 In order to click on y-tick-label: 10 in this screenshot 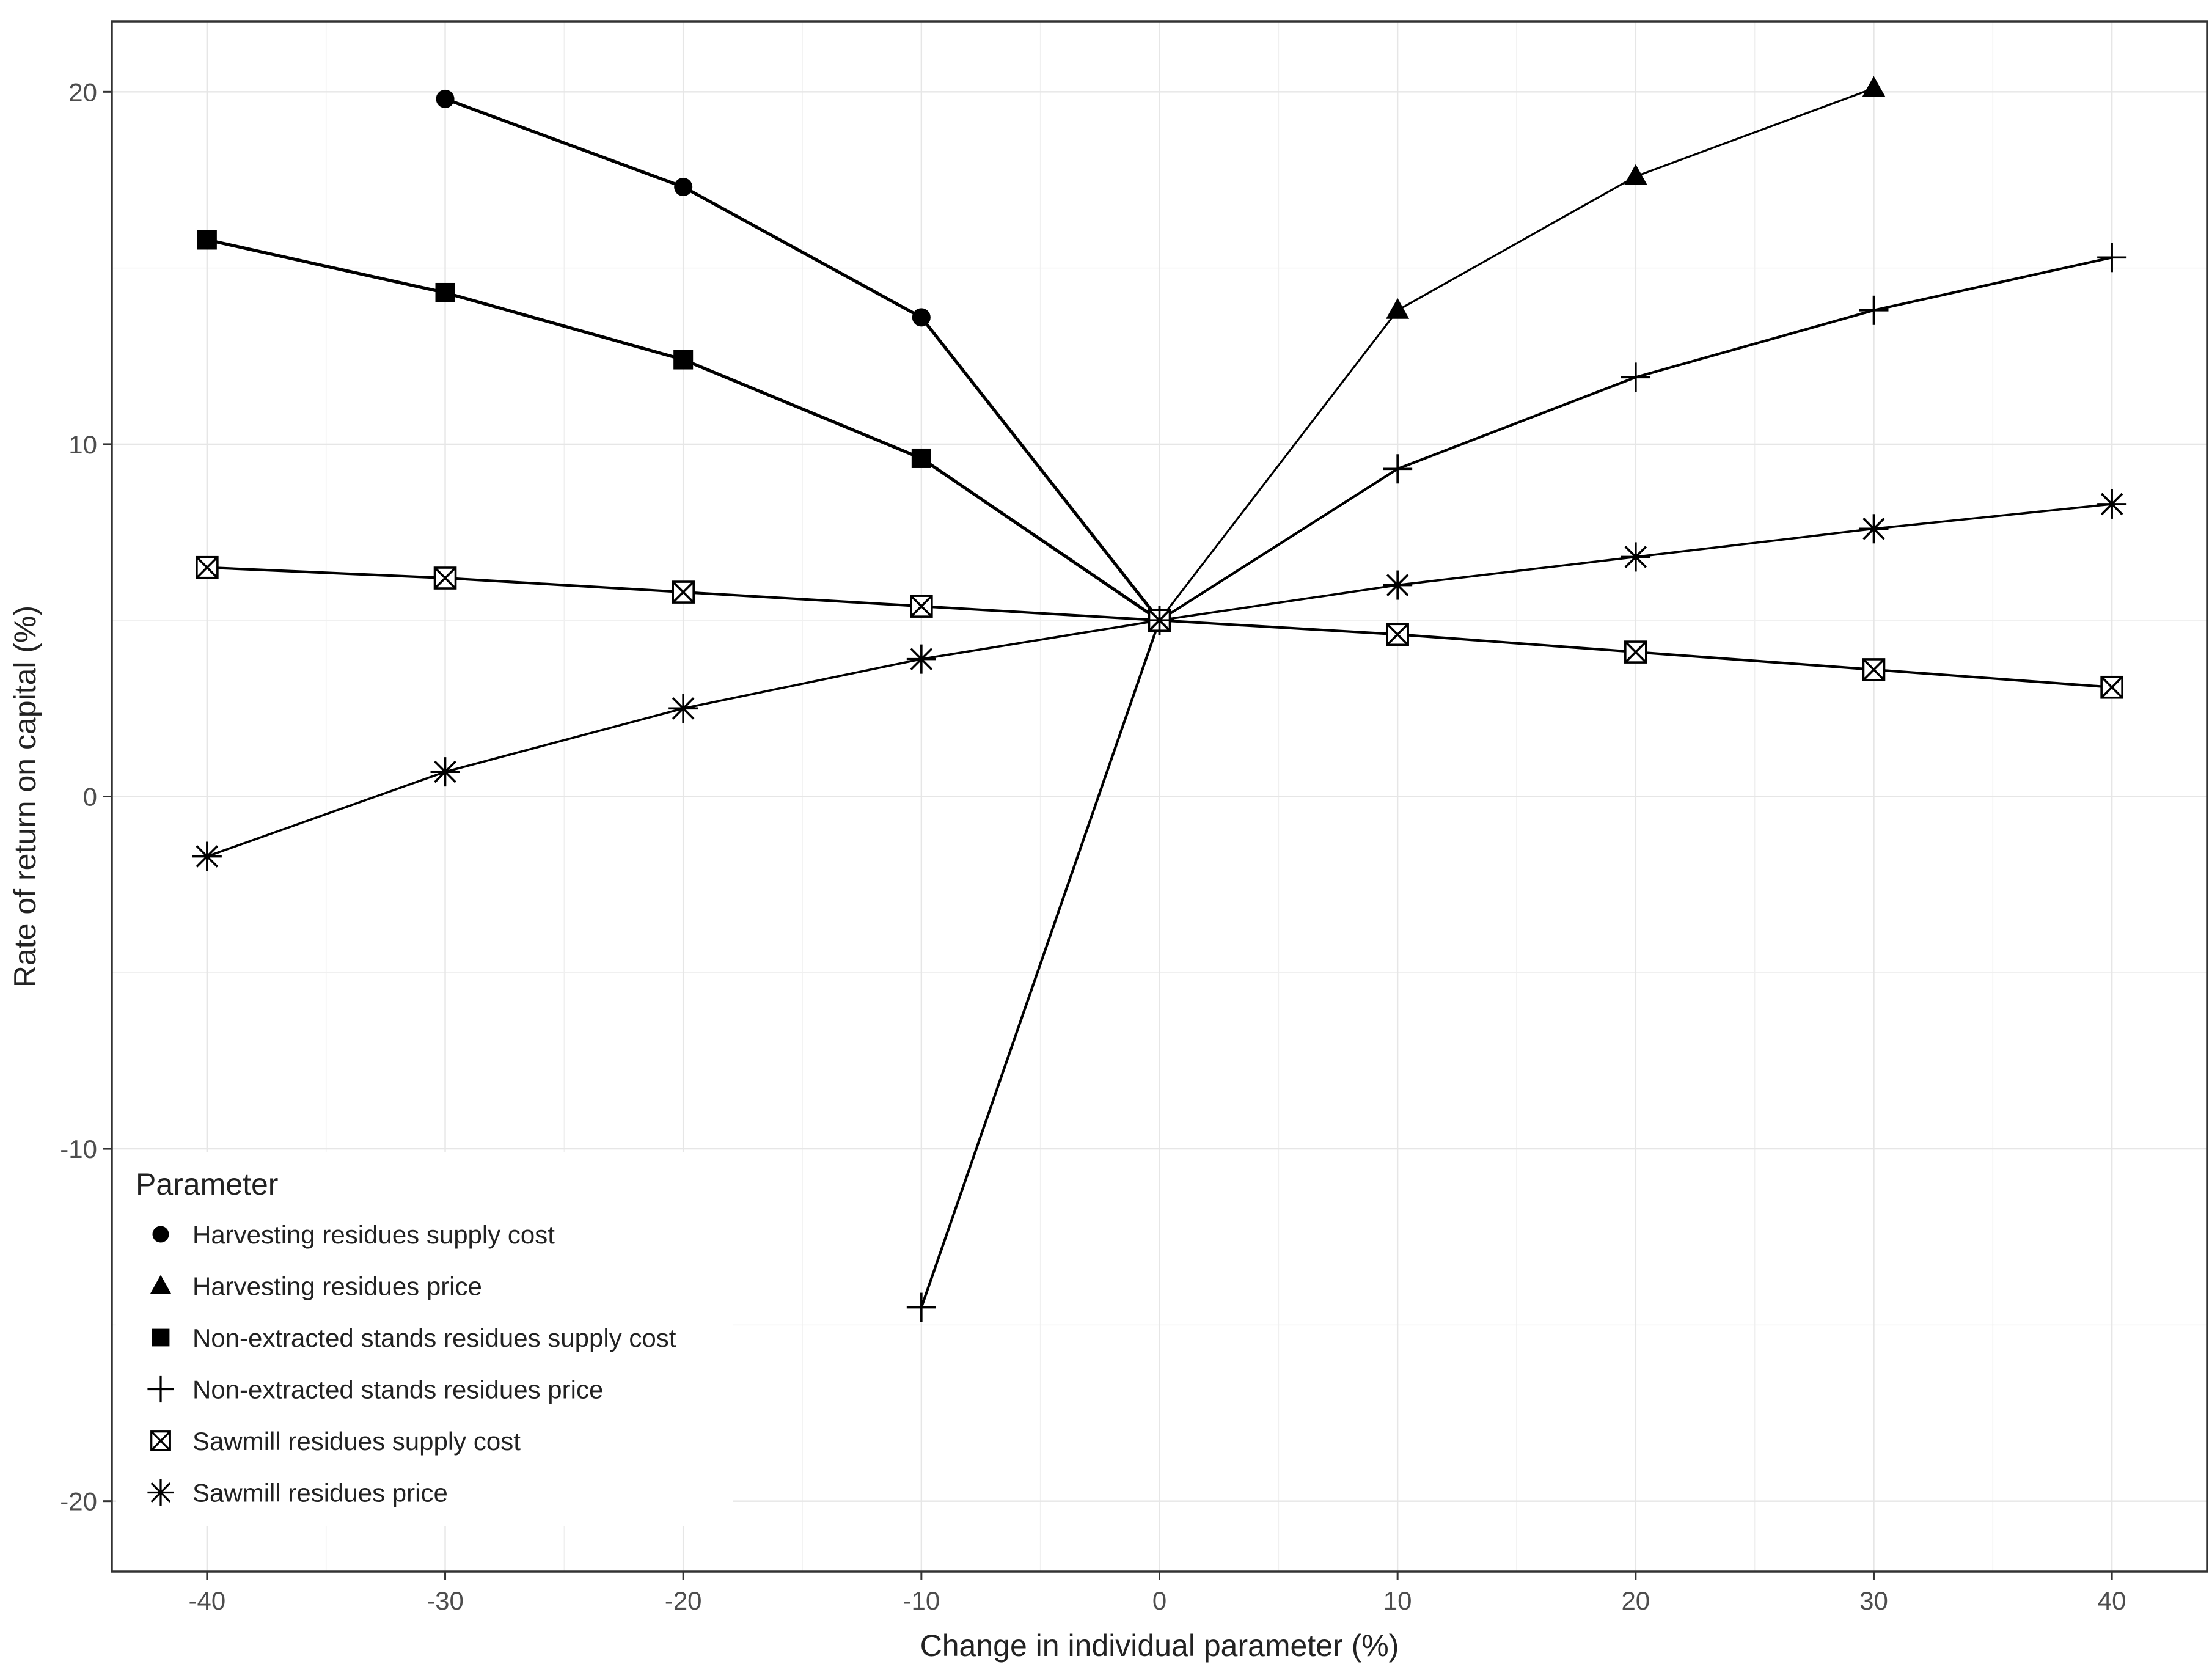, I will do `click(82, 444)`.